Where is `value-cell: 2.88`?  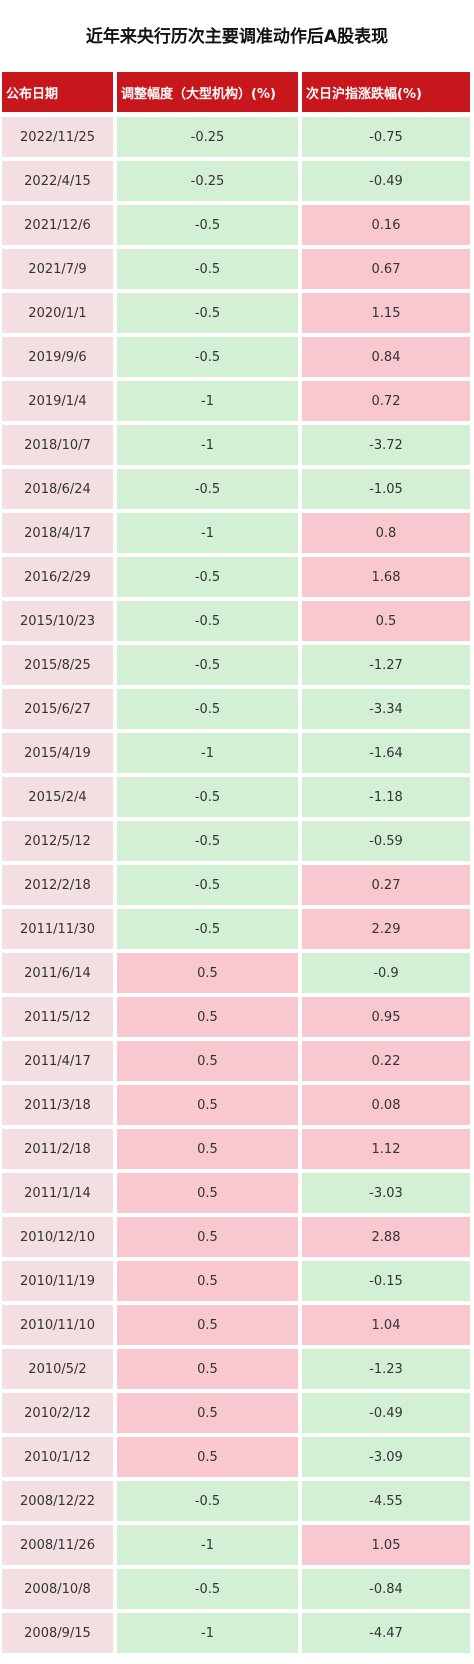 value-cell: 2.88 is located at coordinates (386, 1237).